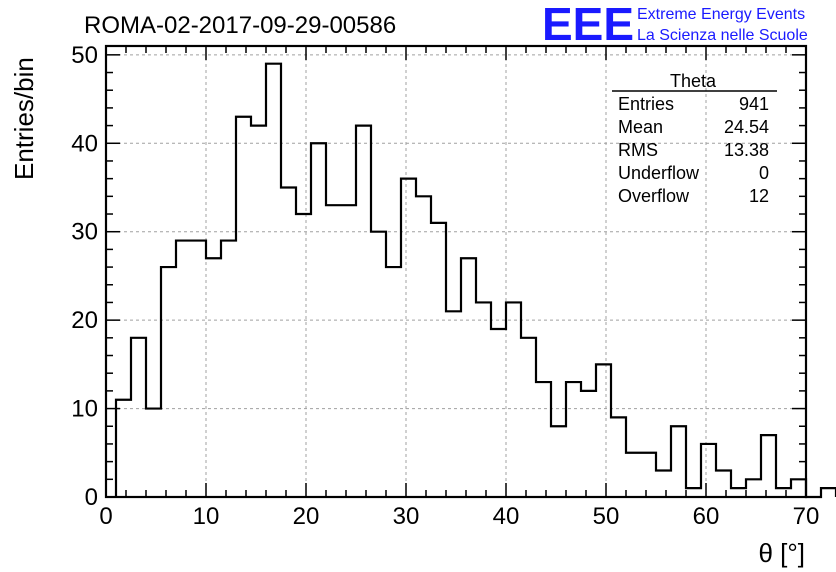  I want to click on y-tick-label: 40, so click(84, 143).